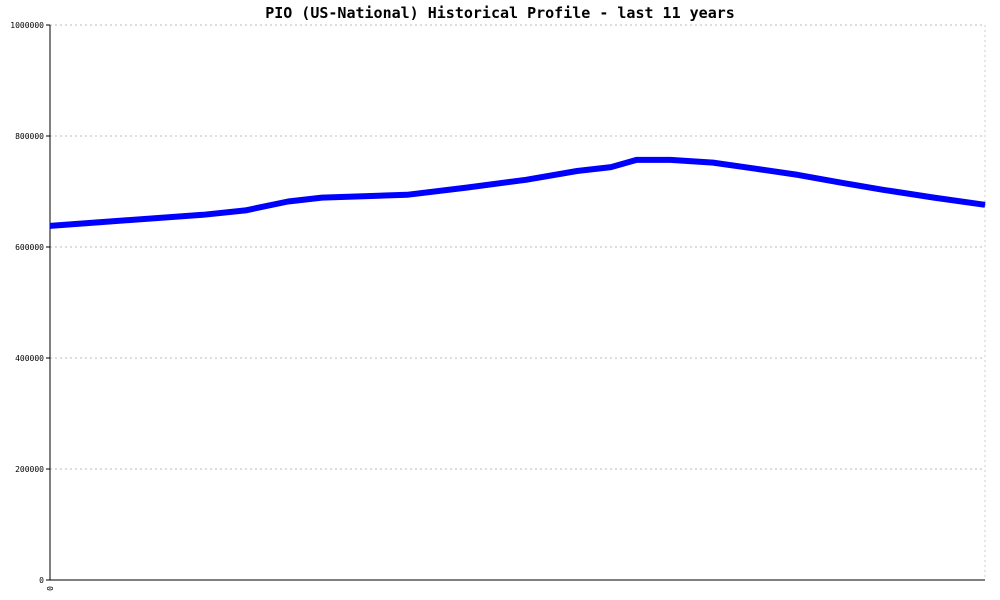  Describe the element at coordinates (50, 588) in the screenshot. I see `x-tick-label: 0` at that location.